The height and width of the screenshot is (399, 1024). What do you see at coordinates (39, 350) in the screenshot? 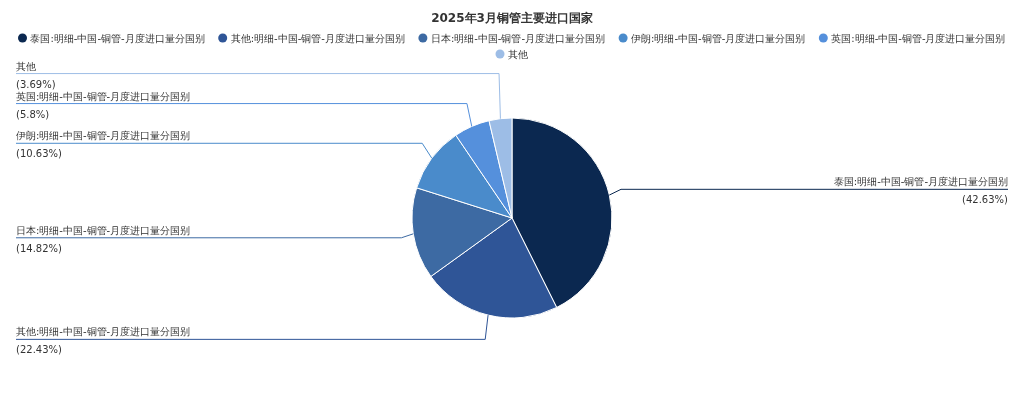
I see `data-label: (22.43%)` at bounding box center [39, 350].